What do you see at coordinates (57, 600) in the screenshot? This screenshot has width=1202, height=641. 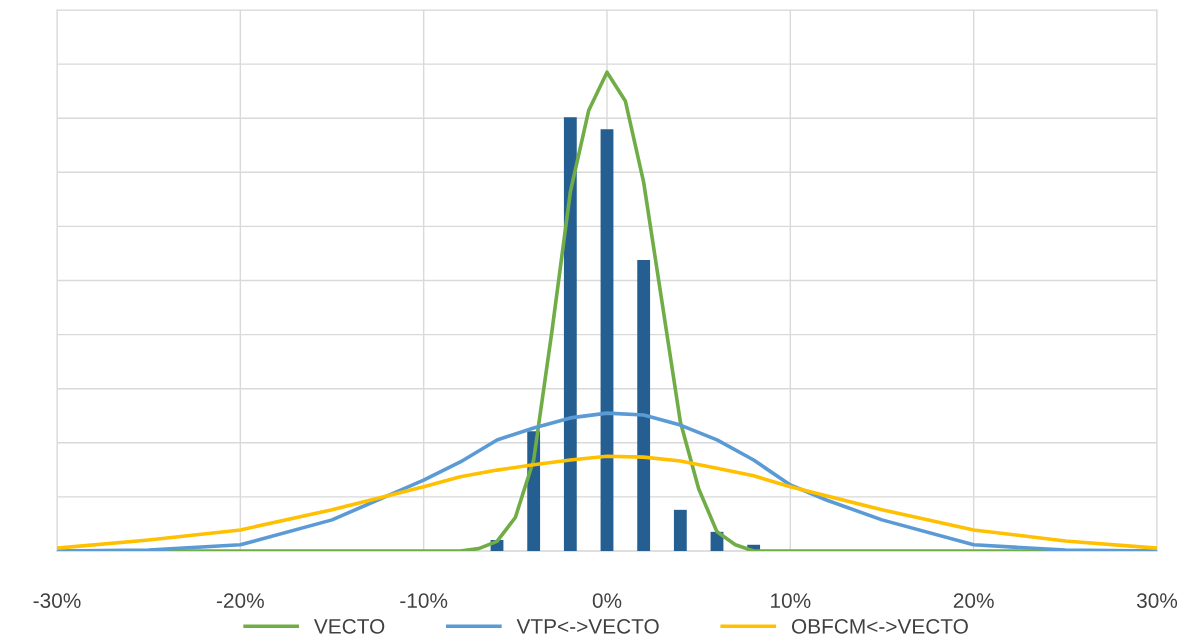 I see `x-tick-label: -30%` at bounding box center [57, 600].